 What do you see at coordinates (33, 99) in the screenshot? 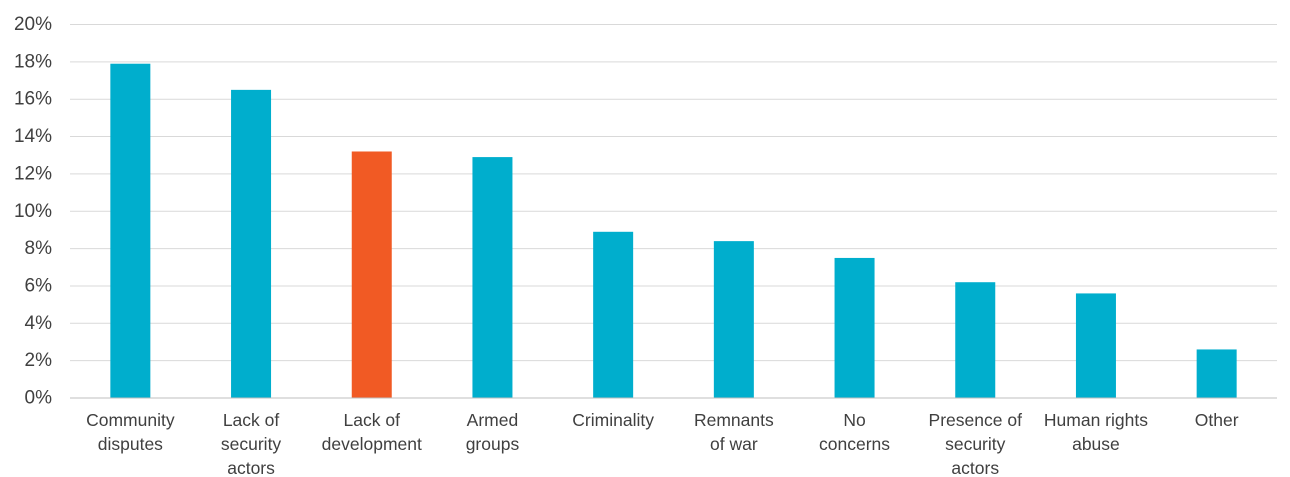
I see `y-tick-label: 16%` at bounding box center [33, 99].